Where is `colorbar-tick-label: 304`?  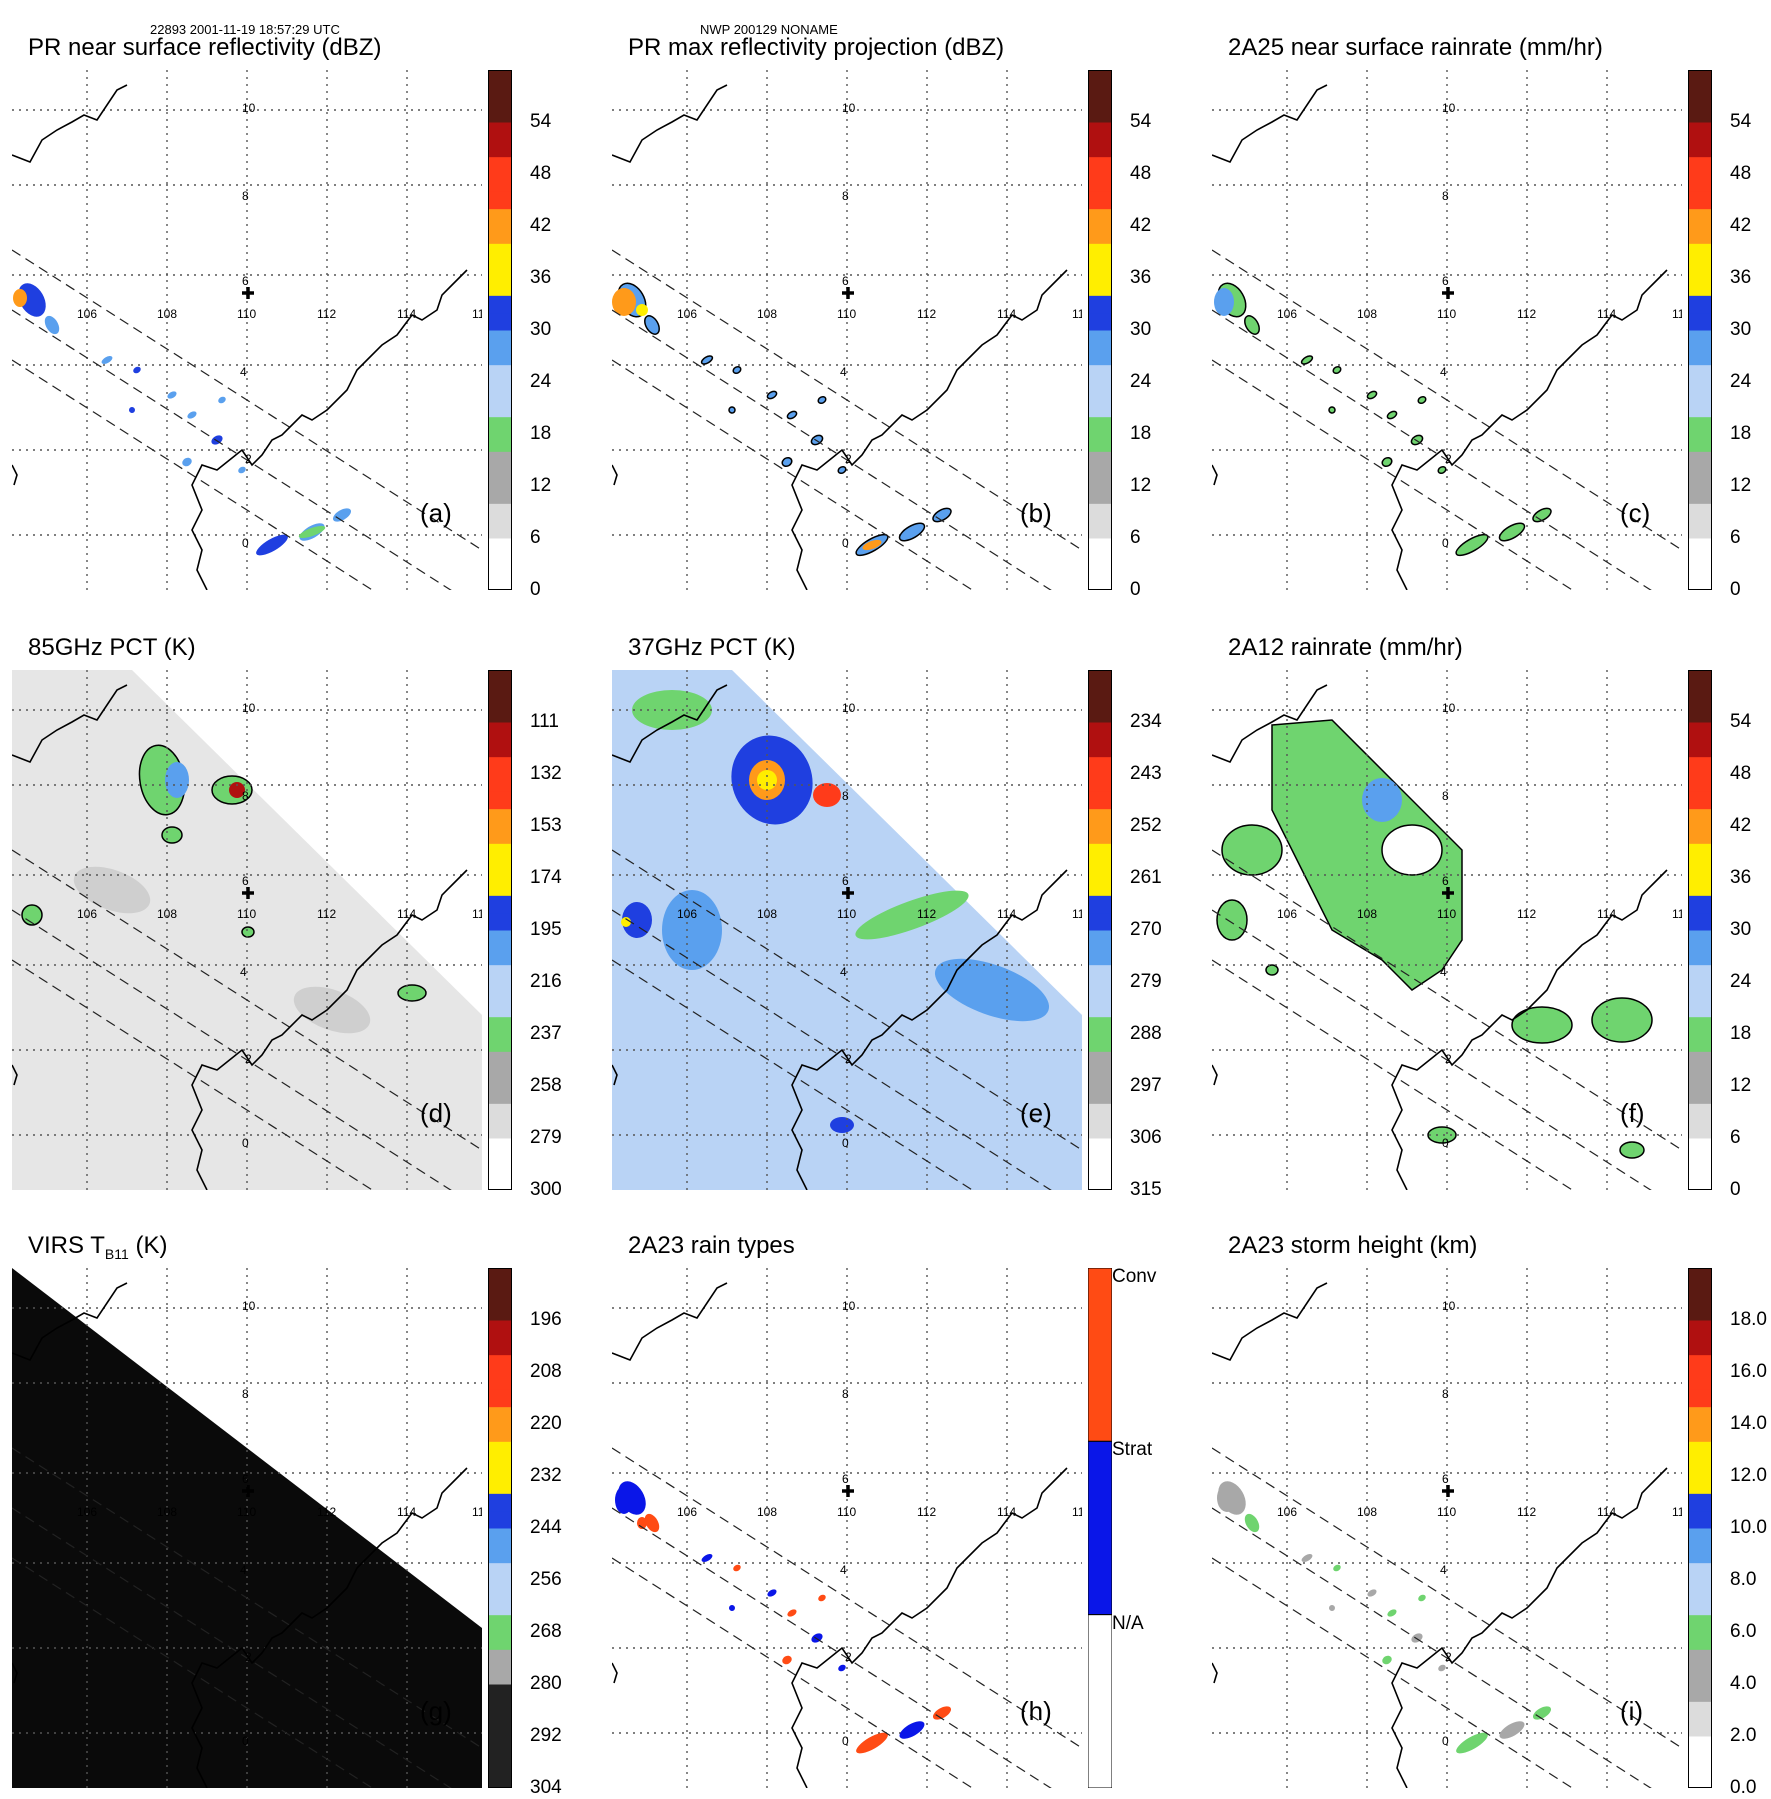
colorbar-tick-label: 304 is located at coordinates (546, 1787).